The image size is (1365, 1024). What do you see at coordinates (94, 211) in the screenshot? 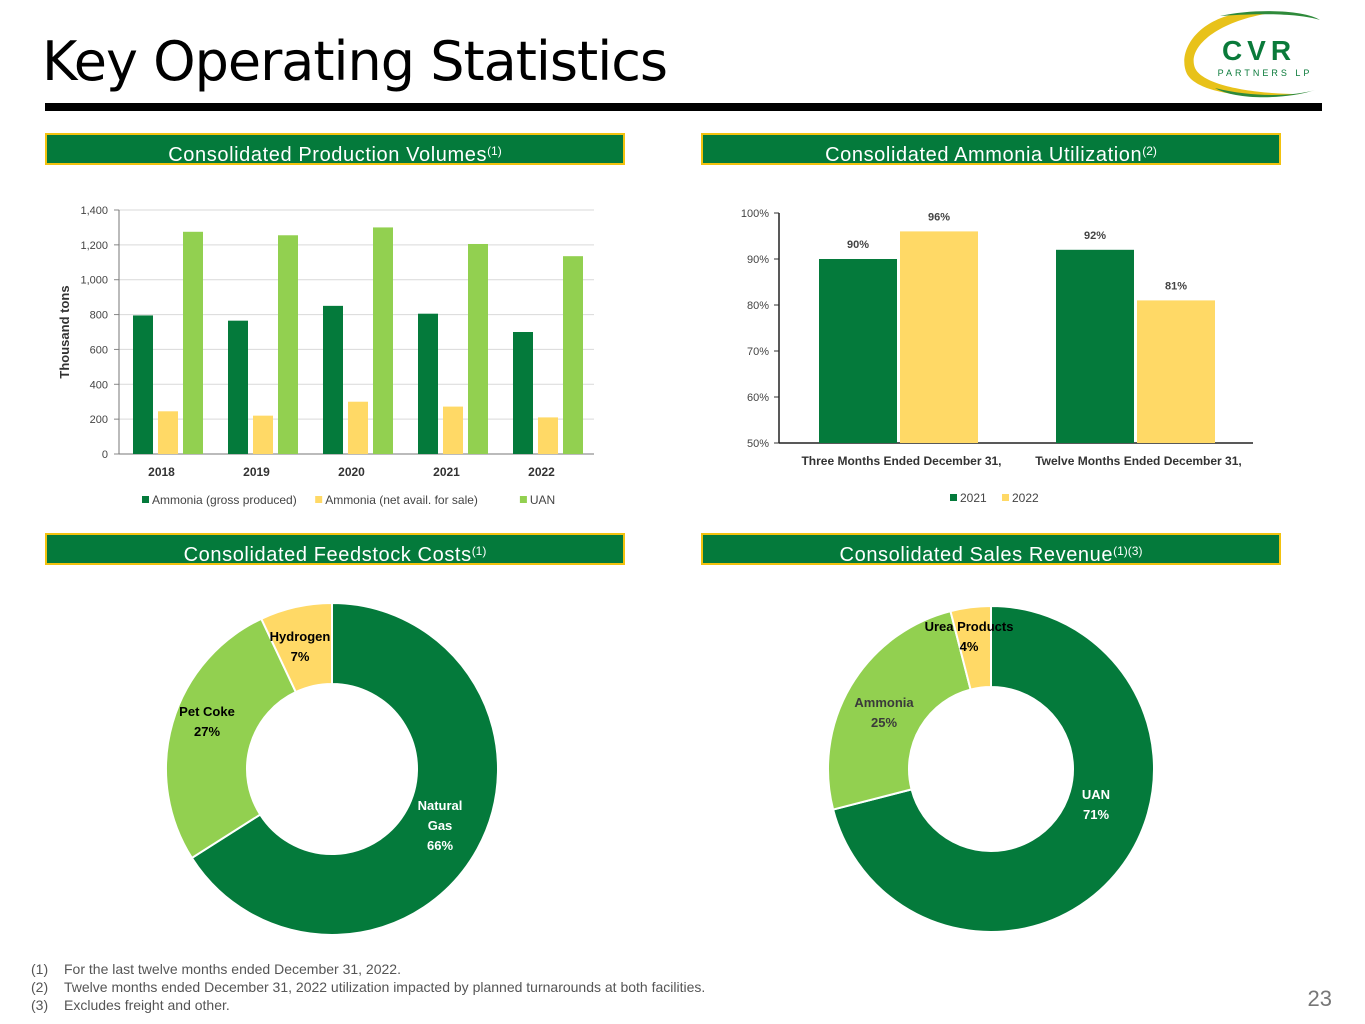
I see `production-ytick-label: 1,400` at bounding box center [94, 211].